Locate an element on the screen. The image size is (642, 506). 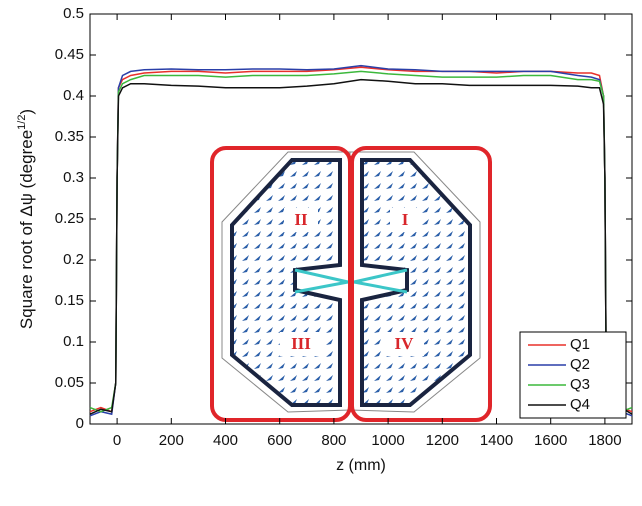
legend-label: Q3 is located at coordinates (580, 384).